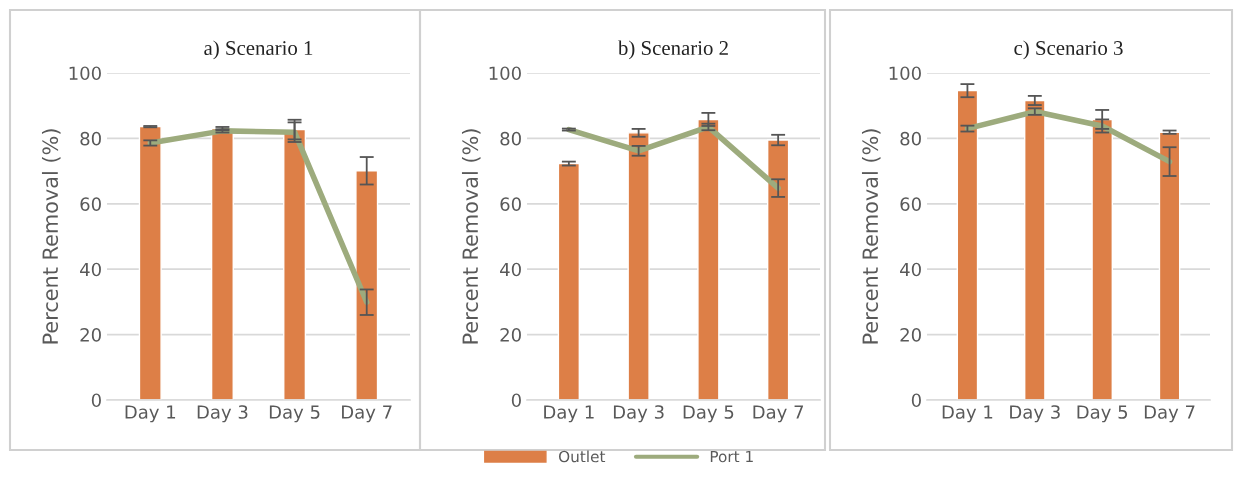  What do you see at coordinates (258, 50) in the screenshot?
I see `chart-title: a) Scenario 1` at bounding box center [258, 50].